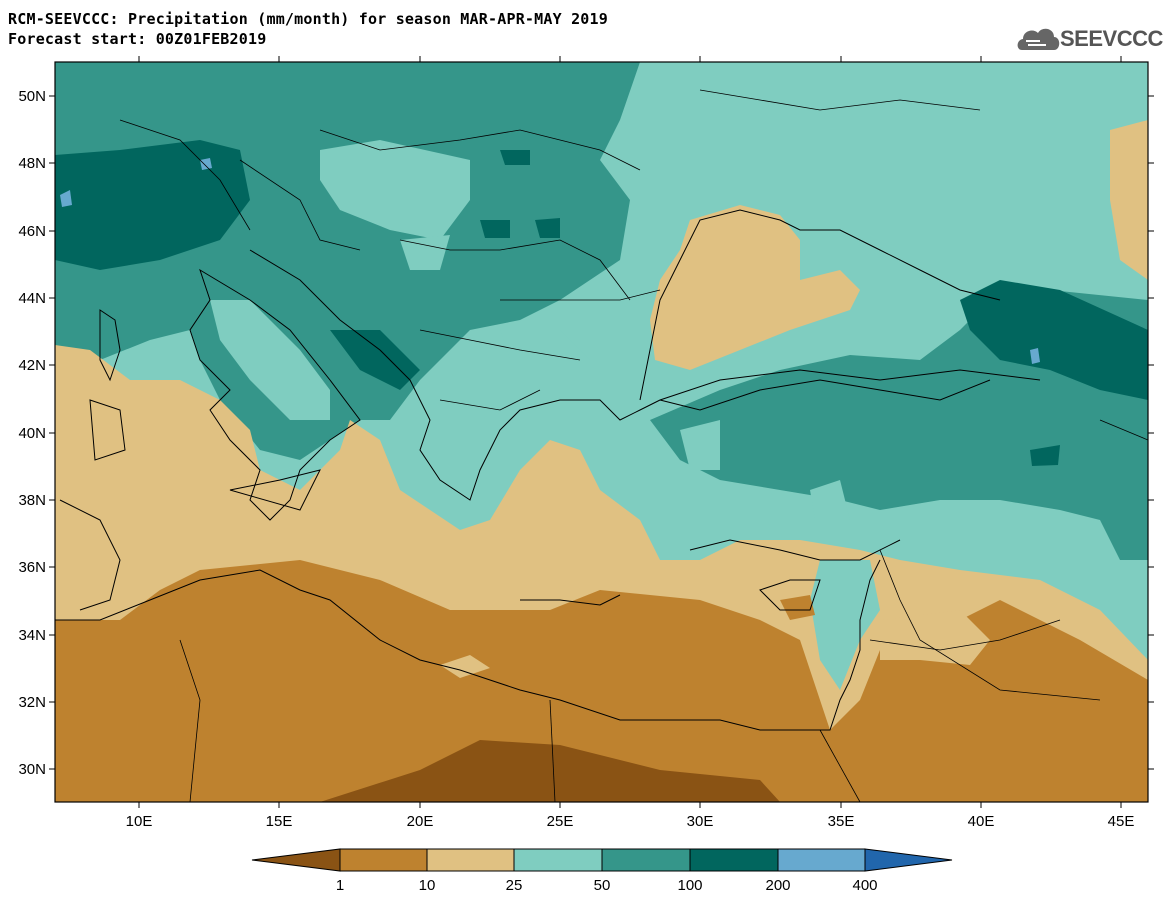 The width and height of the screenshot is (1165, 907). Describe the element at coordinates (32, 567) in the screenshot. I see `lat-label: 36N` at that location.